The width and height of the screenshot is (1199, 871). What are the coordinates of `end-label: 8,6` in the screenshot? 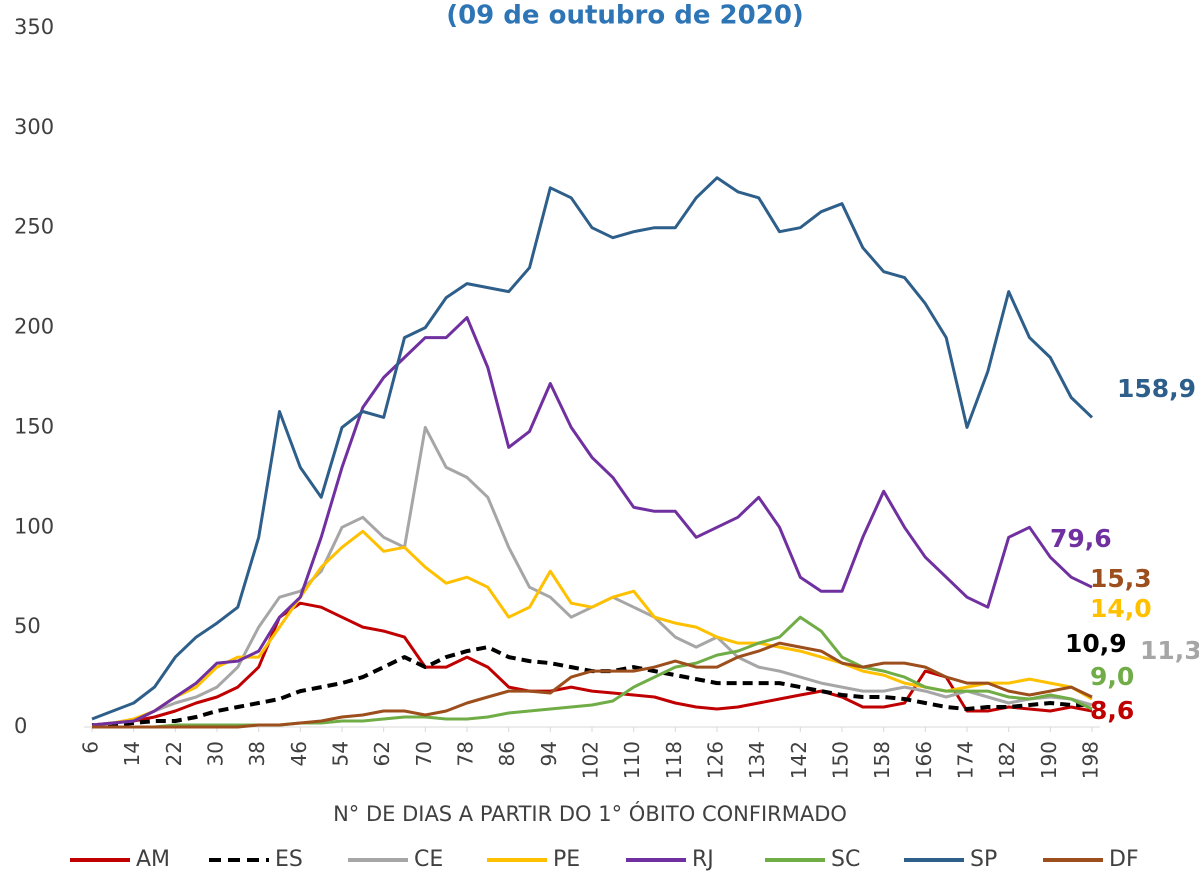 It's located at (1112, 710).